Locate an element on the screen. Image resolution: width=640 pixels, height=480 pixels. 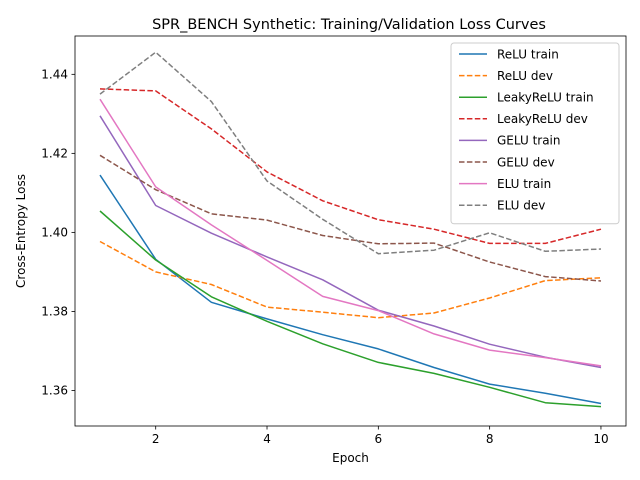
legend-label-elu-dev: ELU dev is located at coordinates (521, 206).